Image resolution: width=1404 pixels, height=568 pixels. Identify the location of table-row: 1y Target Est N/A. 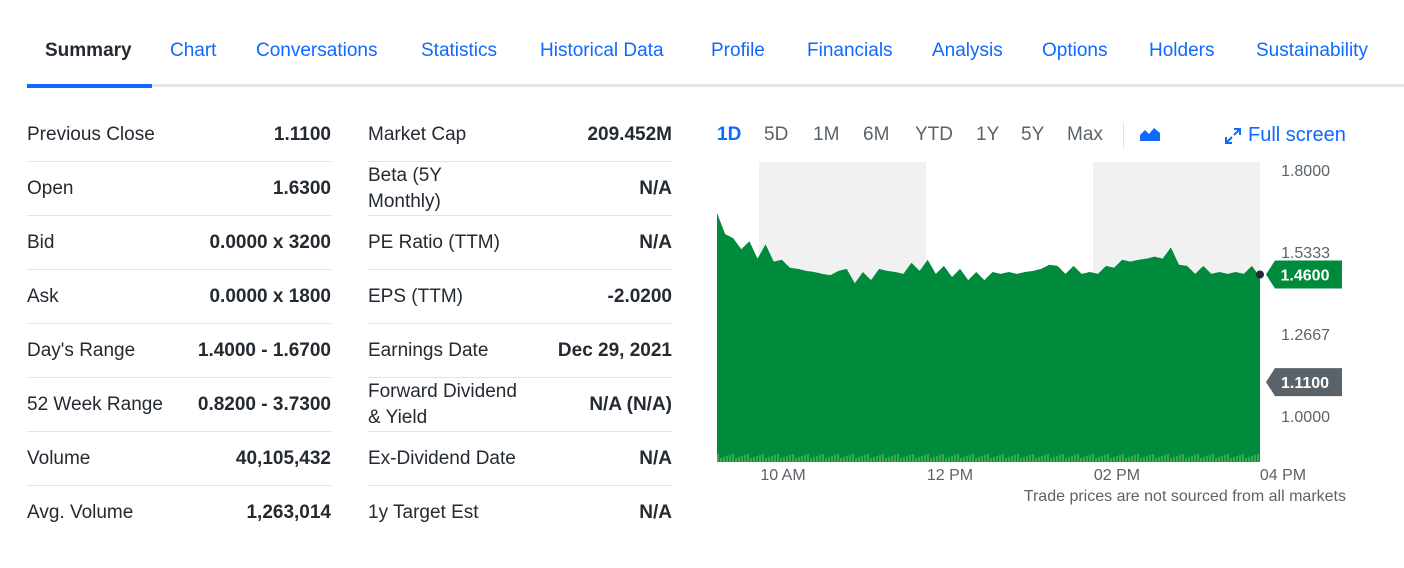
(520, 512).